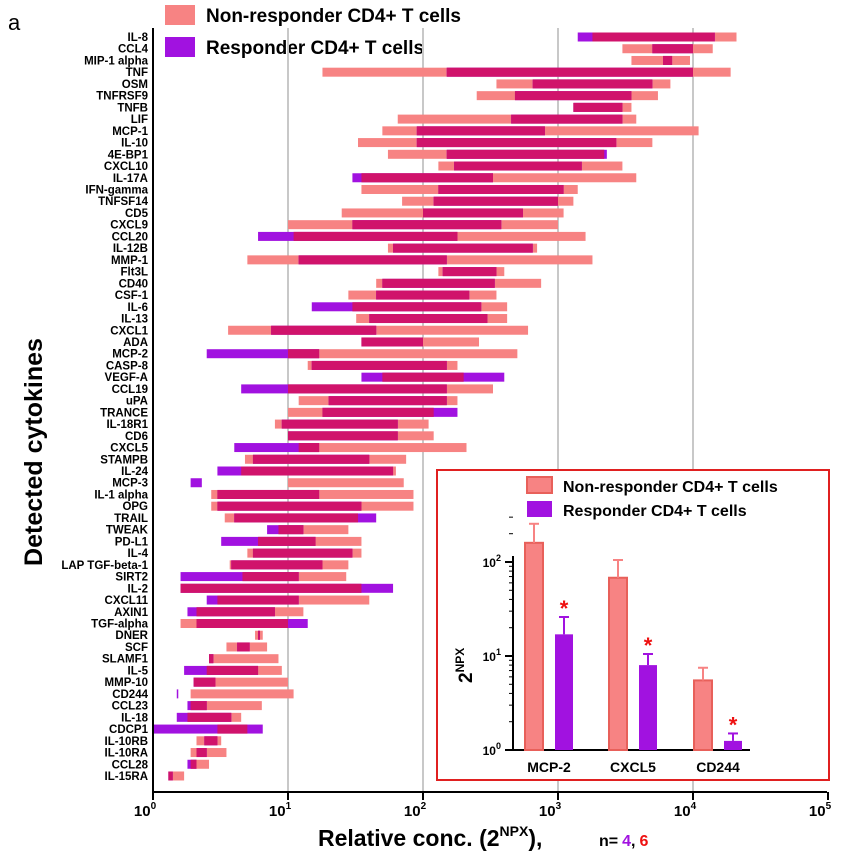  Describe the element at coordinates (127, 366) in the screenshot. I see `category-label: CASP-8` at that location.